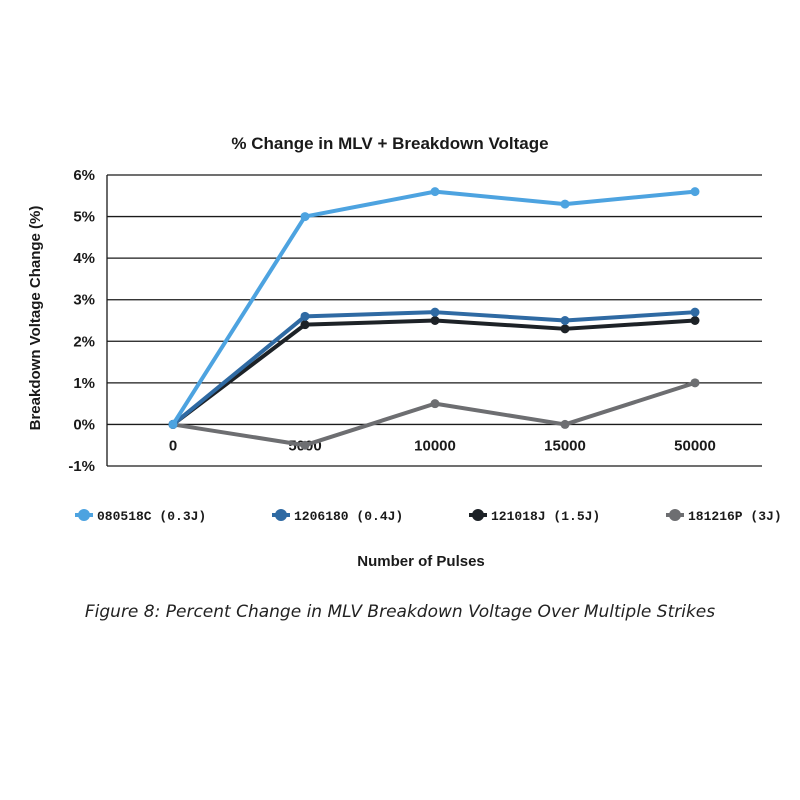  I want to click on x-axis-label: Number of Pulses, so click(421, 561).